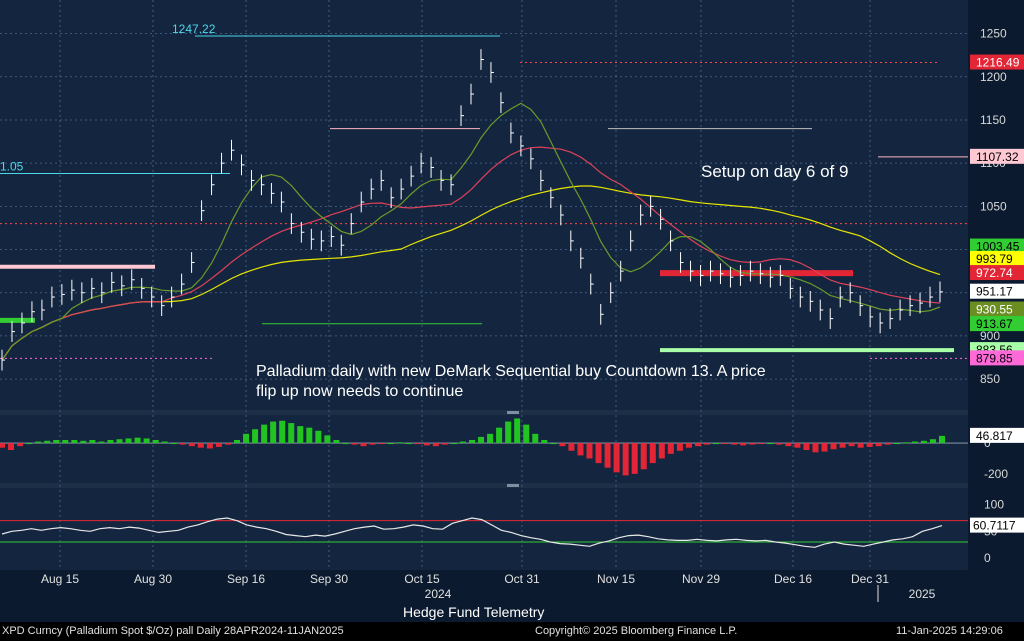 Image resolution: width=1024 pixels, height=641 pixels. What do you see at coordinates (990, 336) in the screenshot?
I see `price-tick-label: 900` at bounding box center [990, 336].